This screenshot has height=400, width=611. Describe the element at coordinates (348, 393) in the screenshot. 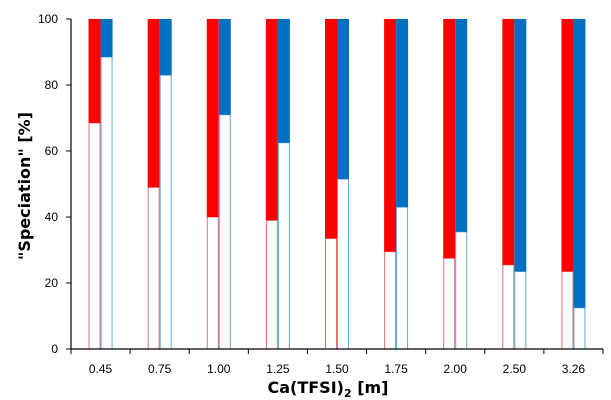

I see `x-axis-title-subscript: 2` at that location.